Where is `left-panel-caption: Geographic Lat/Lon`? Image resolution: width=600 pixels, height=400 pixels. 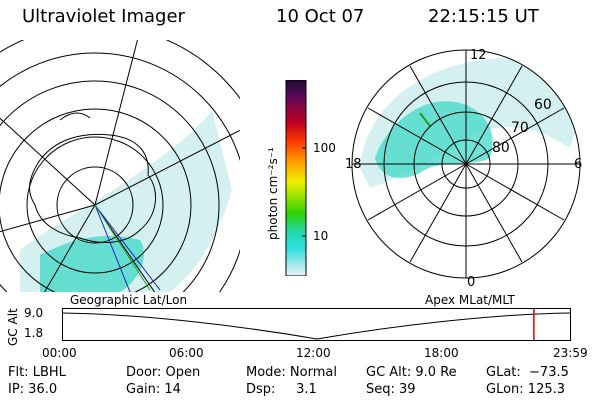 left-panel-caption: Geographic Lat/Lon is located at coordinates (129, 300).